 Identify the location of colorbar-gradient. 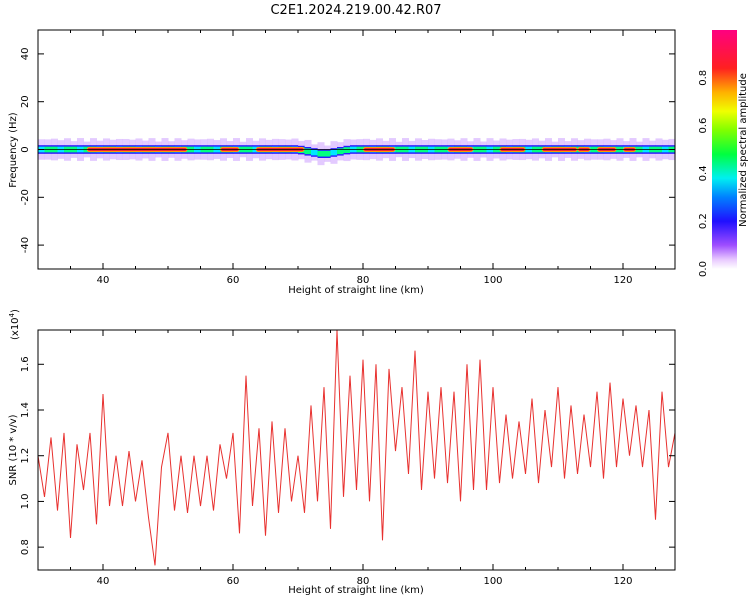
(724, 149).